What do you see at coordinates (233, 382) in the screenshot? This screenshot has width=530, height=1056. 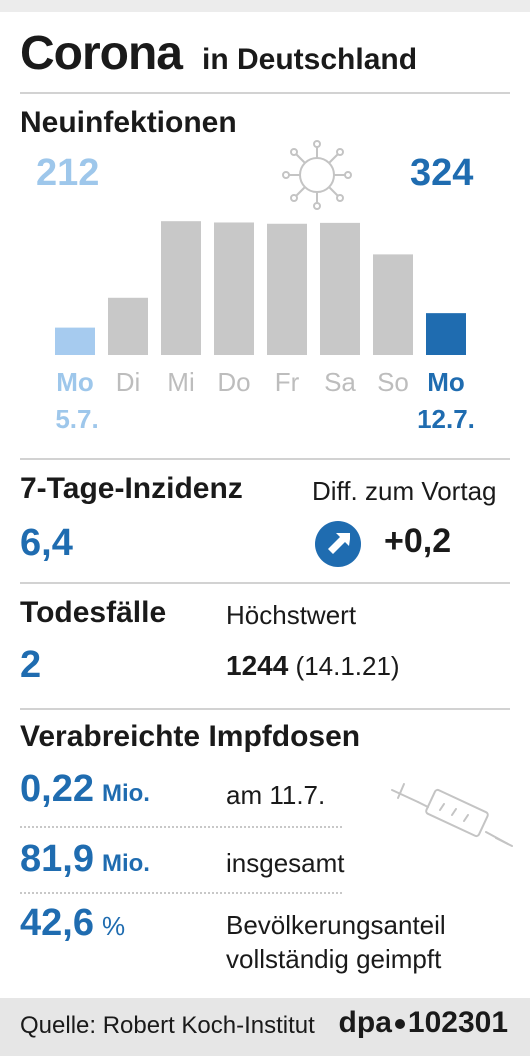 I see `tick-label-4: Do` at bounding box center [233, 382].